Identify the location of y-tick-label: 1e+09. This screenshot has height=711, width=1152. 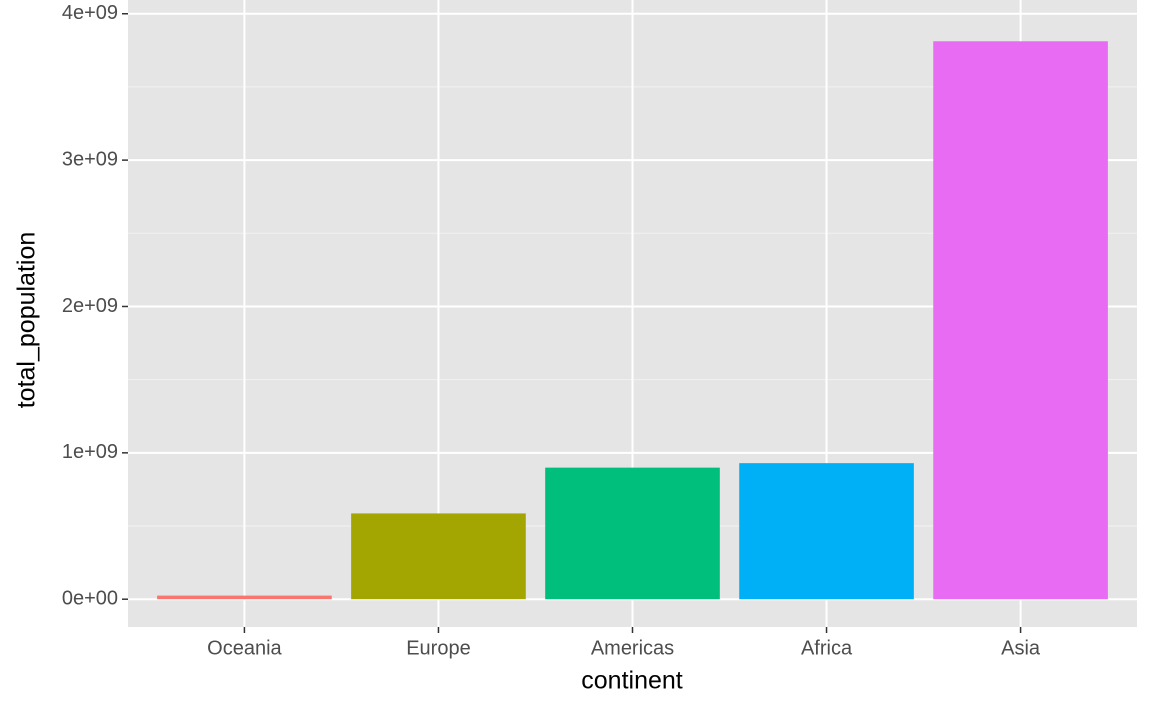
(90, 452).